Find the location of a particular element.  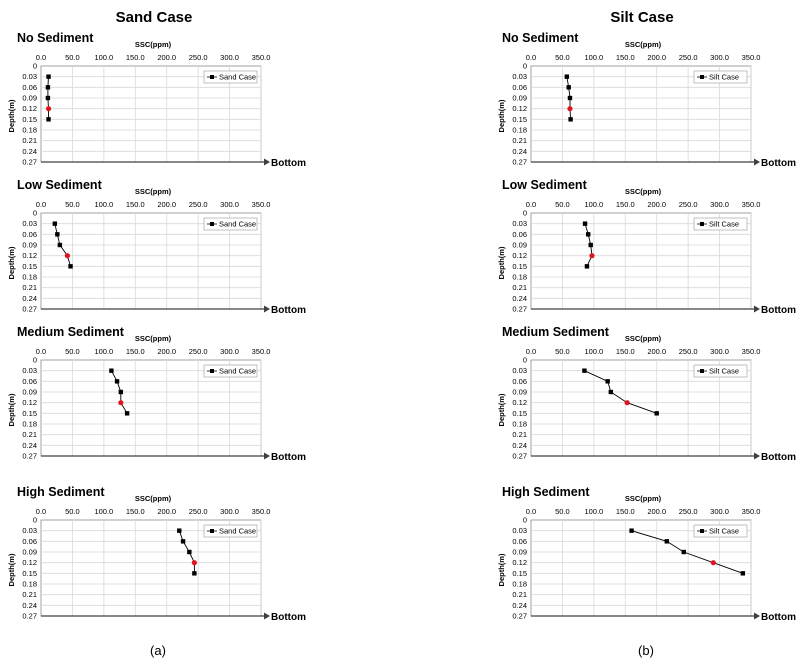

panel-title: Low Sediment is located at coordinates (545, 185).